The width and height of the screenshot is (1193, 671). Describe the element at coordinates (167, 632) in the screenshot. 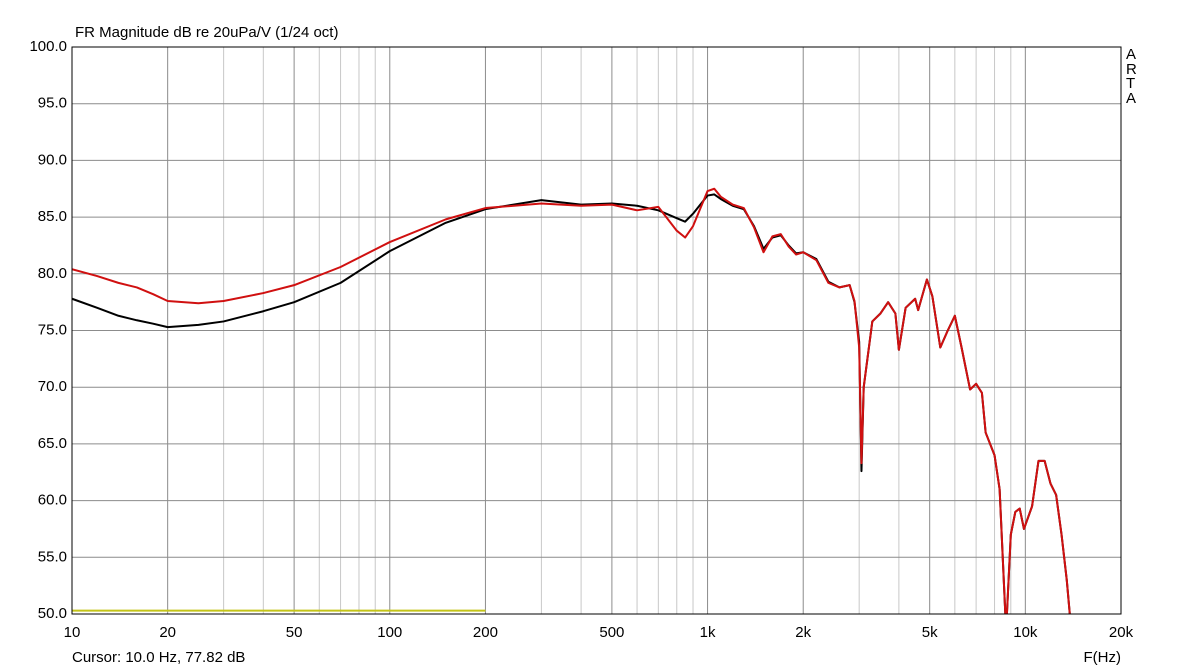

I see `x-tick-label: 20` at that location.